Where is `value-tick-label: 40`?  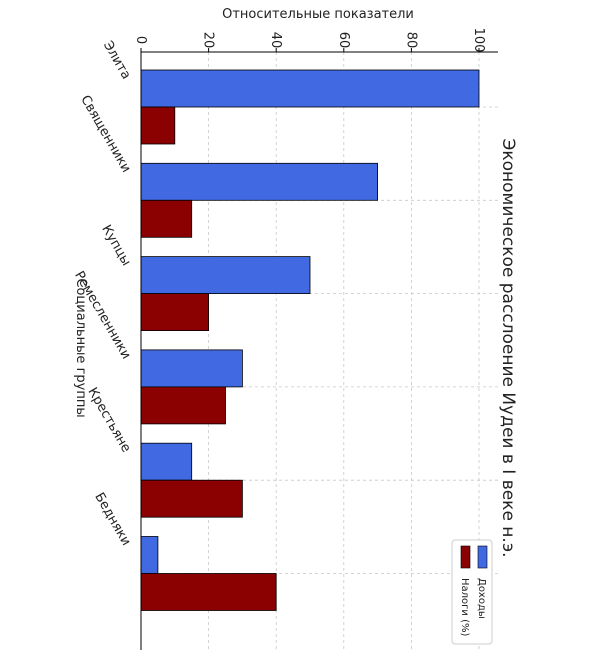 value-tick-label: 40 is located at coordinates (275, 40).